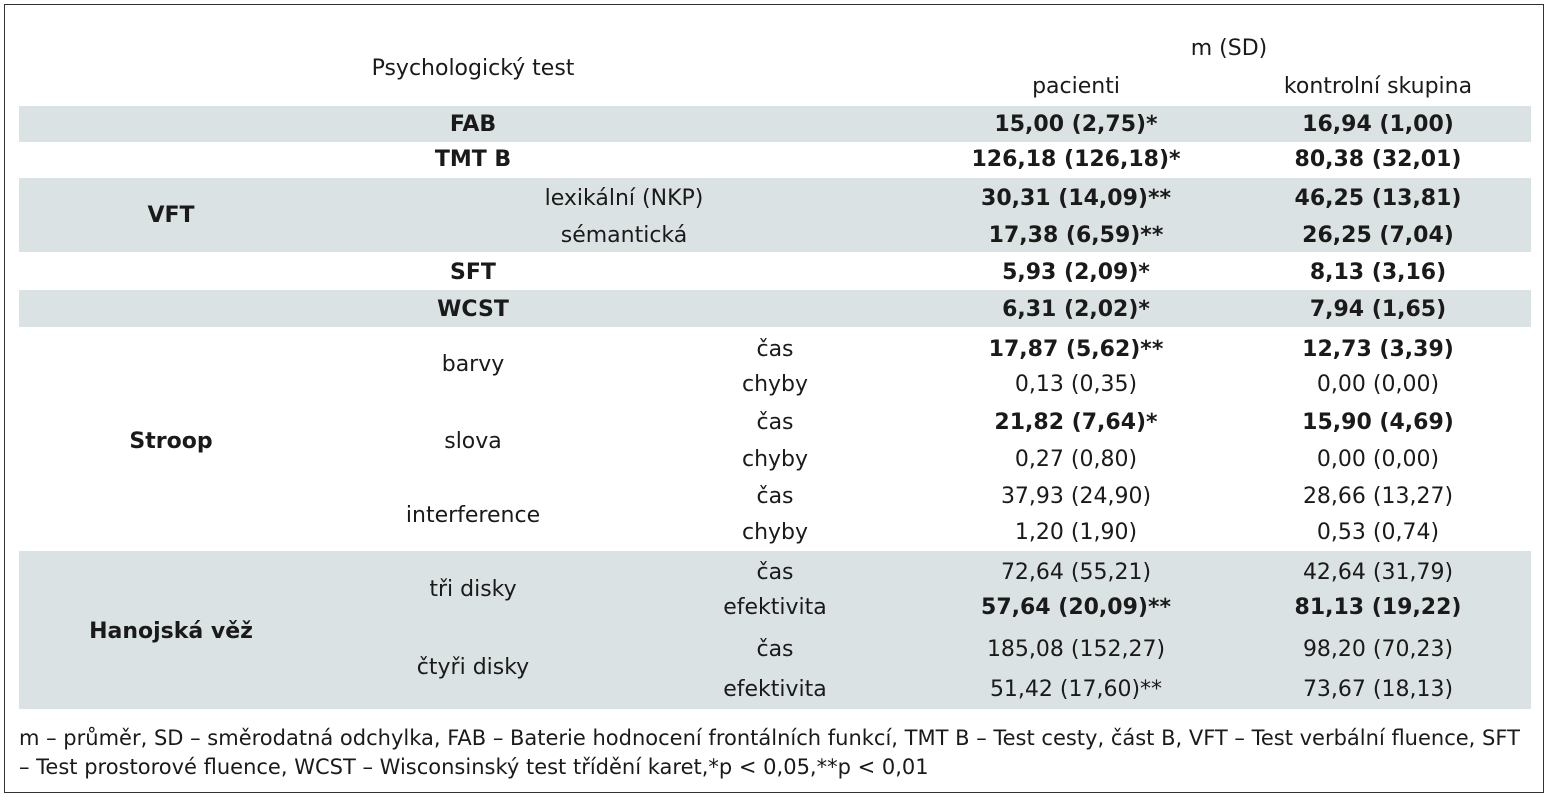 The height and width of the screenshot is (800, 1550). What do you see at coordinates (1076, 272) in the screenshot?
I see `cell-sft-patients: 5,93 (2,09)*` at bounding box center [1076, 272].